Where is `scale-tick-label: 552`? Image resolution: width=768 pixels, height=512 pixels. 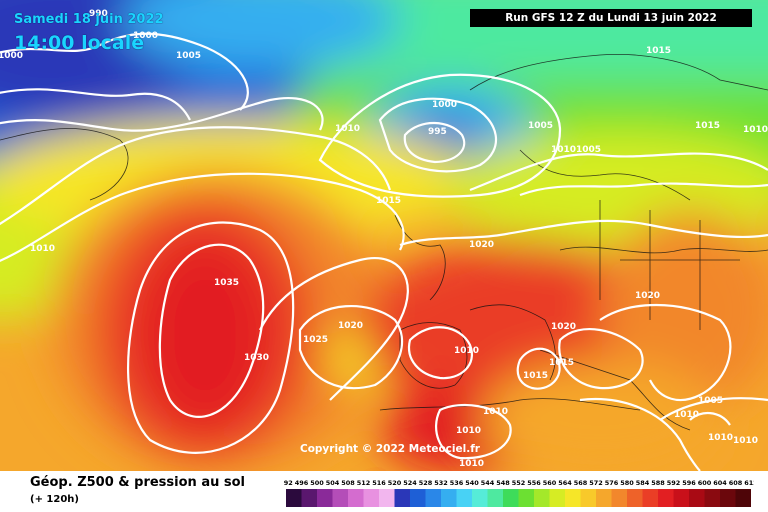 scale-tick-label: 552 is located at coordinates (519, 483).